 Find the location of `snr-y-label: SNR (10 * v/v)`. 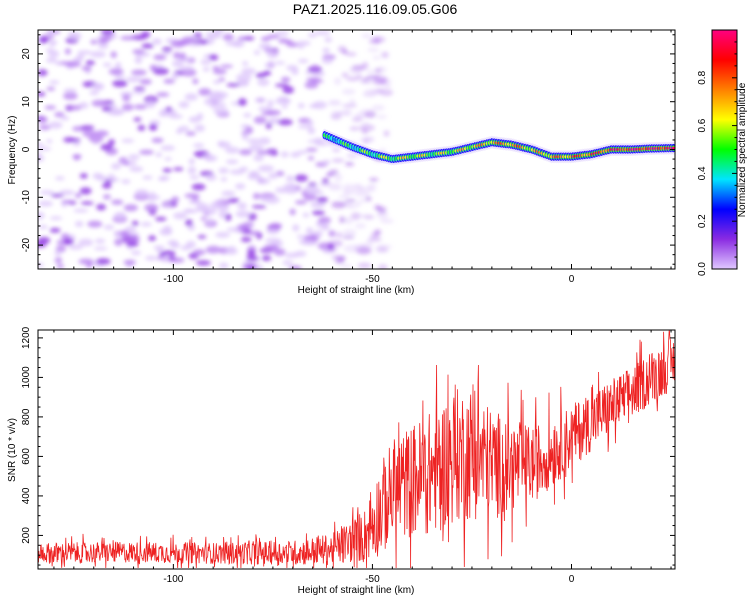

snr-y-label: SNR (10 * v/v) is located at coordinates (12, 450).